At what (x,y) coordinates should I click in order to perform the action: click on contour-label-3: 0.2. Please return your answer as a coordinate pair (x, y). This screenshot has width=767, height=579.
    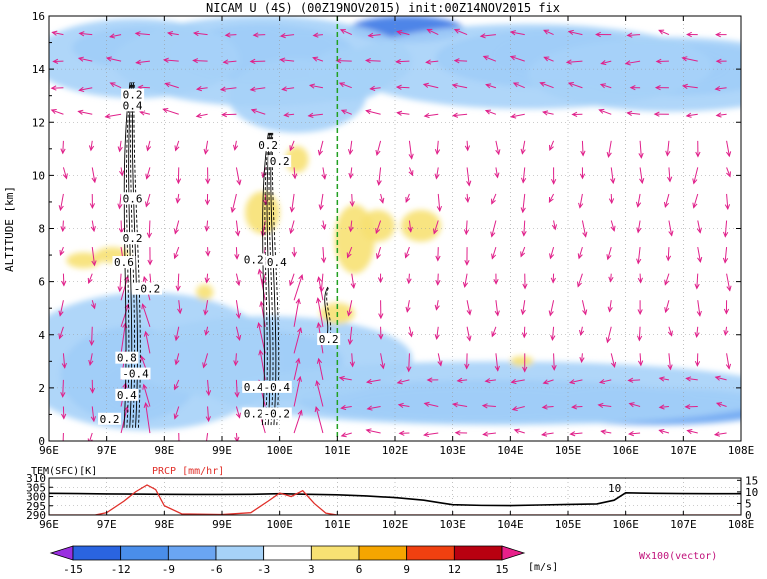
    Looking at the image, I should click on (280, 161).